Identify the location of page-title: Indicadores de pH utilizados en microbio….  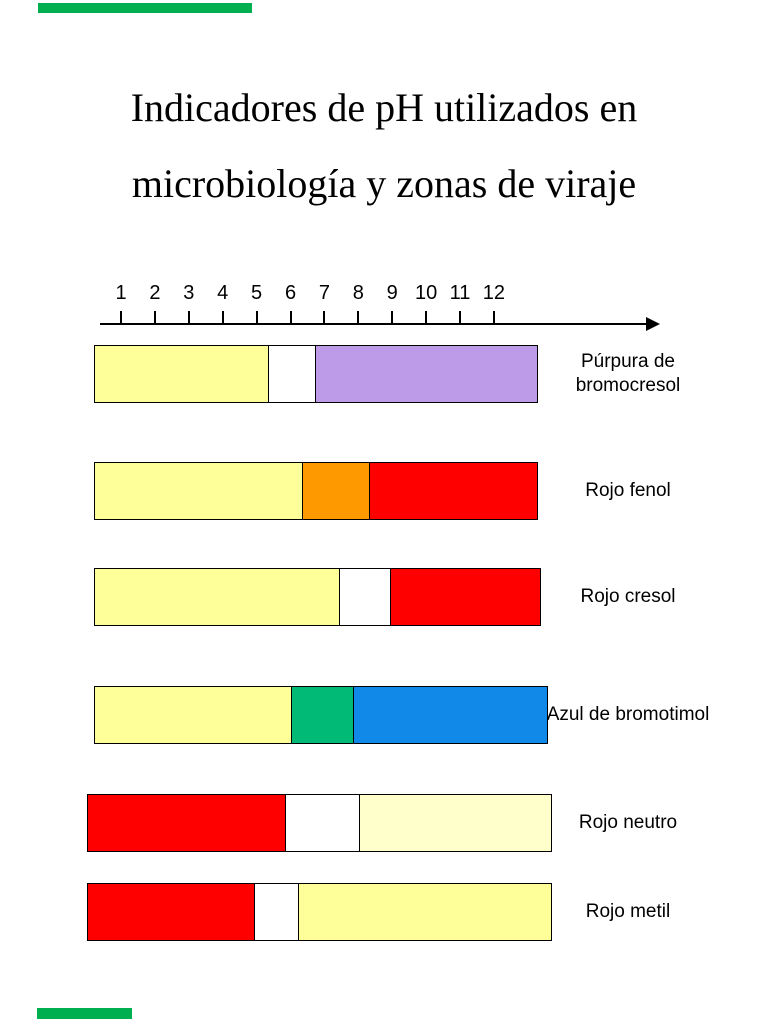
(384, 146).